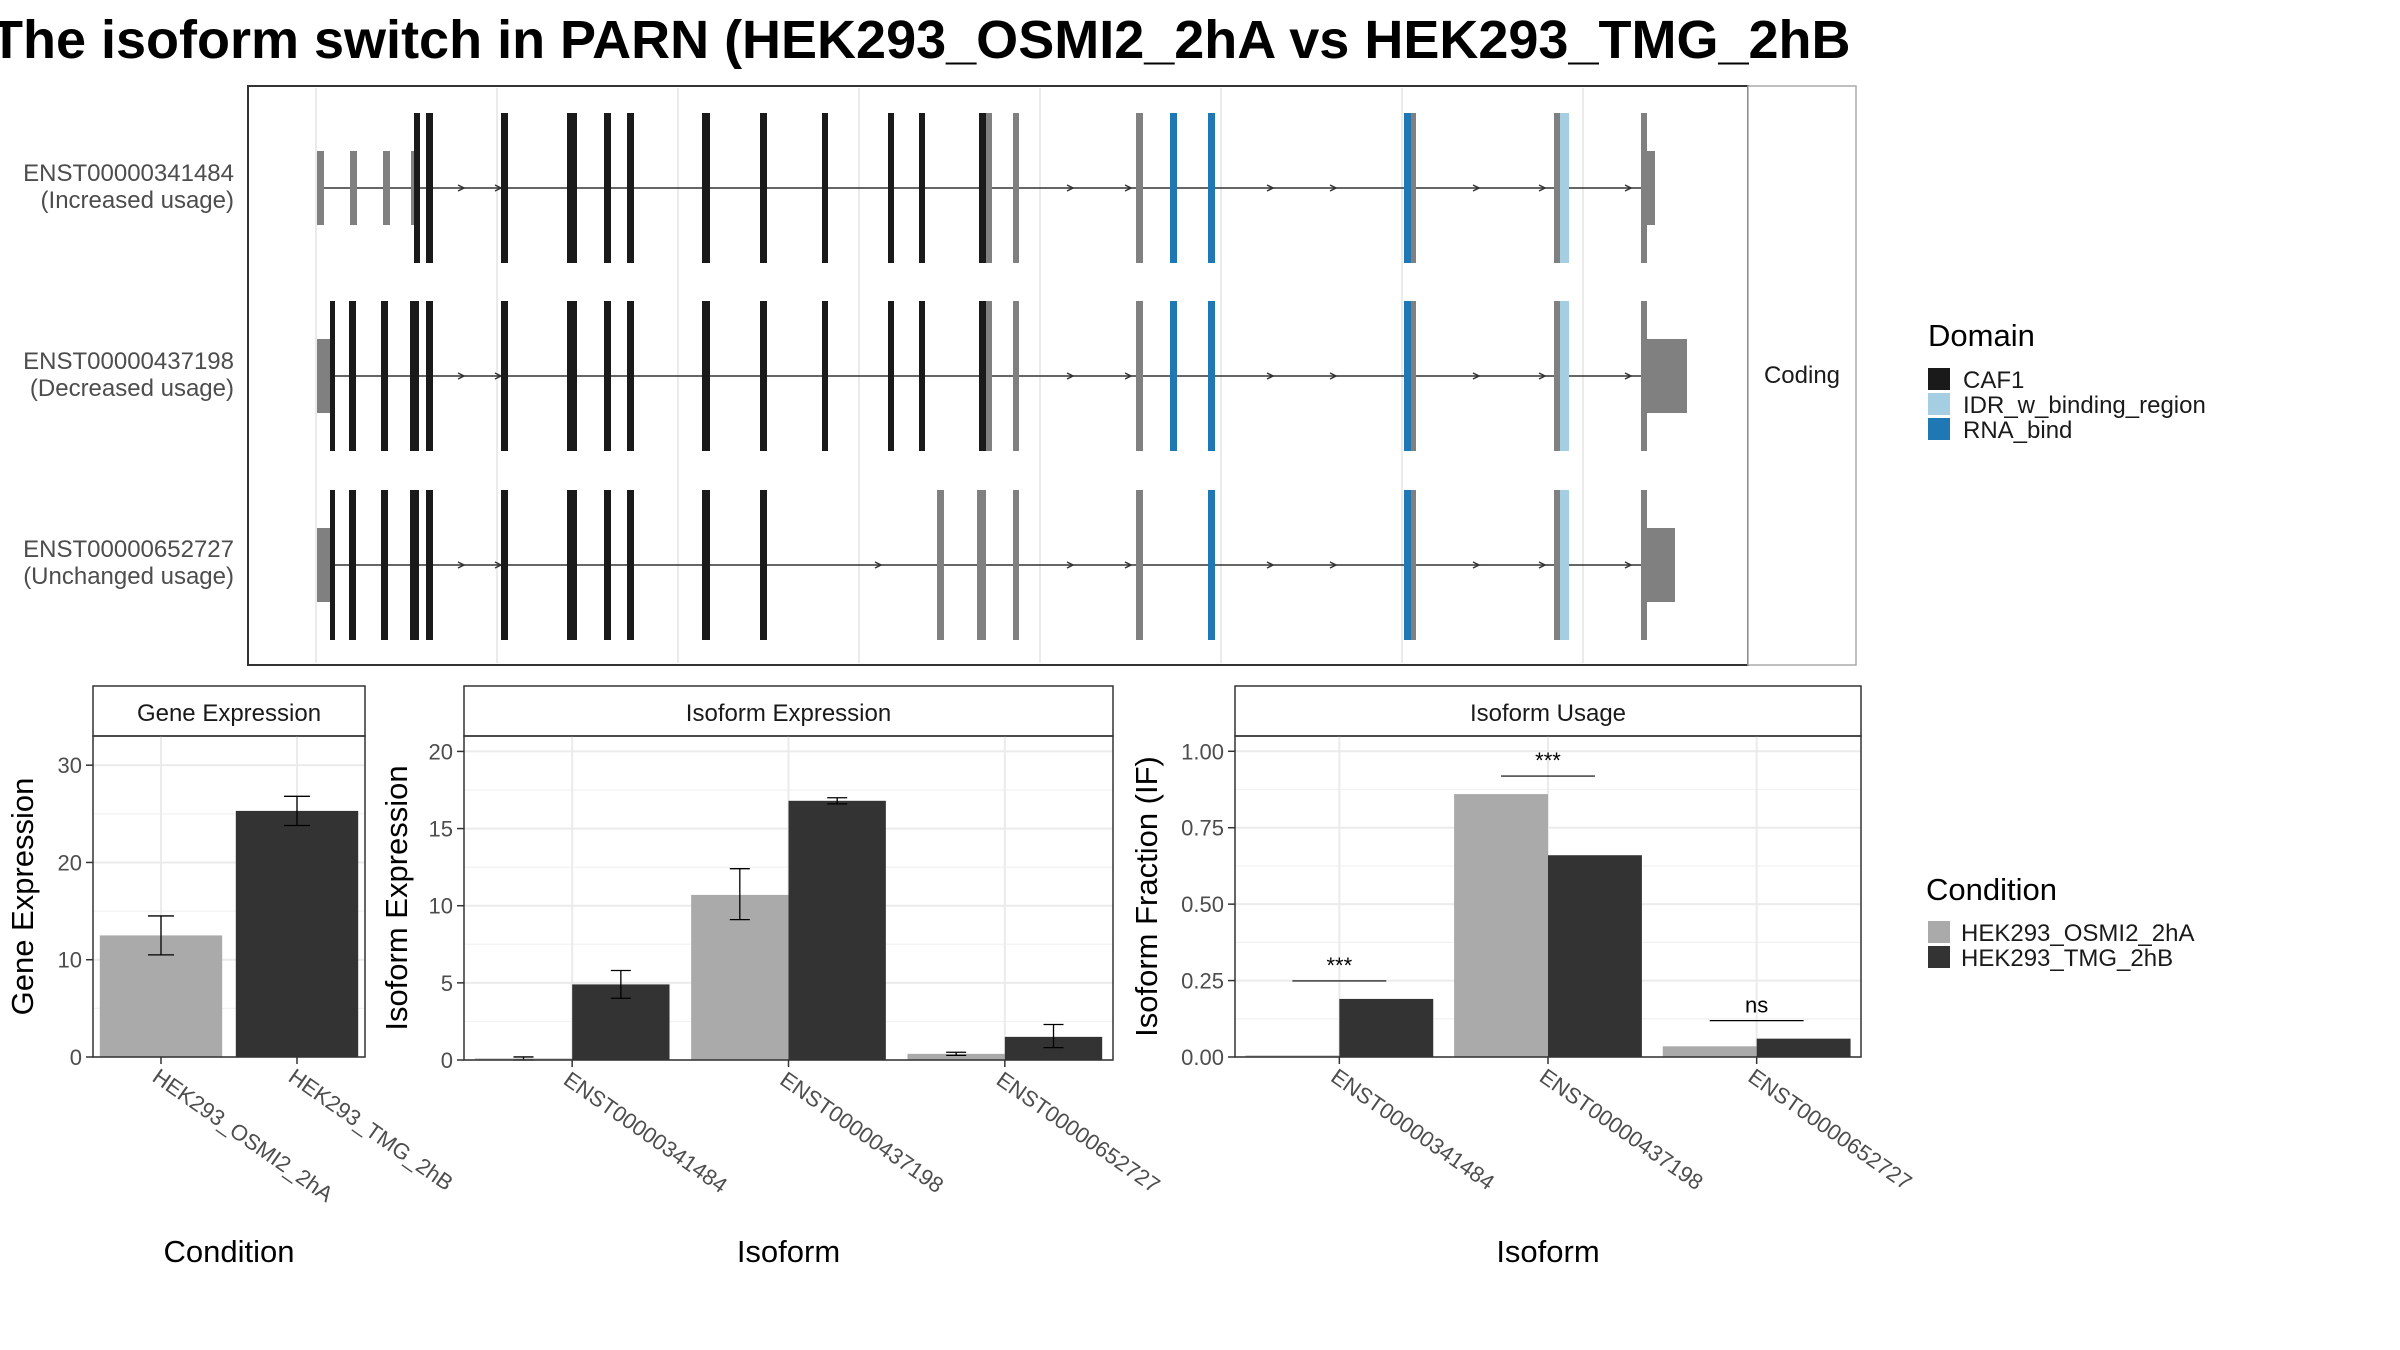 The height and width of the screenshot is (1350, 2400). What do you see at coordinates (1981, 335) in the screenshot?
I see `domain-legend-title: Domain` at bounding box center [1981, 335].